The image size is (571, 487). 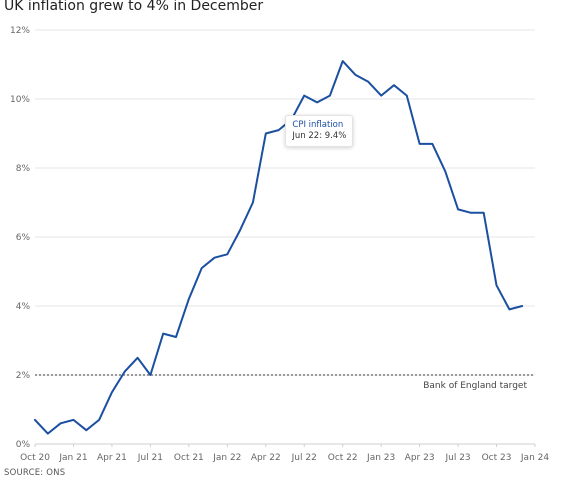 I want to click on x-tick-label: Oct 23, so click(x=497, y=458).